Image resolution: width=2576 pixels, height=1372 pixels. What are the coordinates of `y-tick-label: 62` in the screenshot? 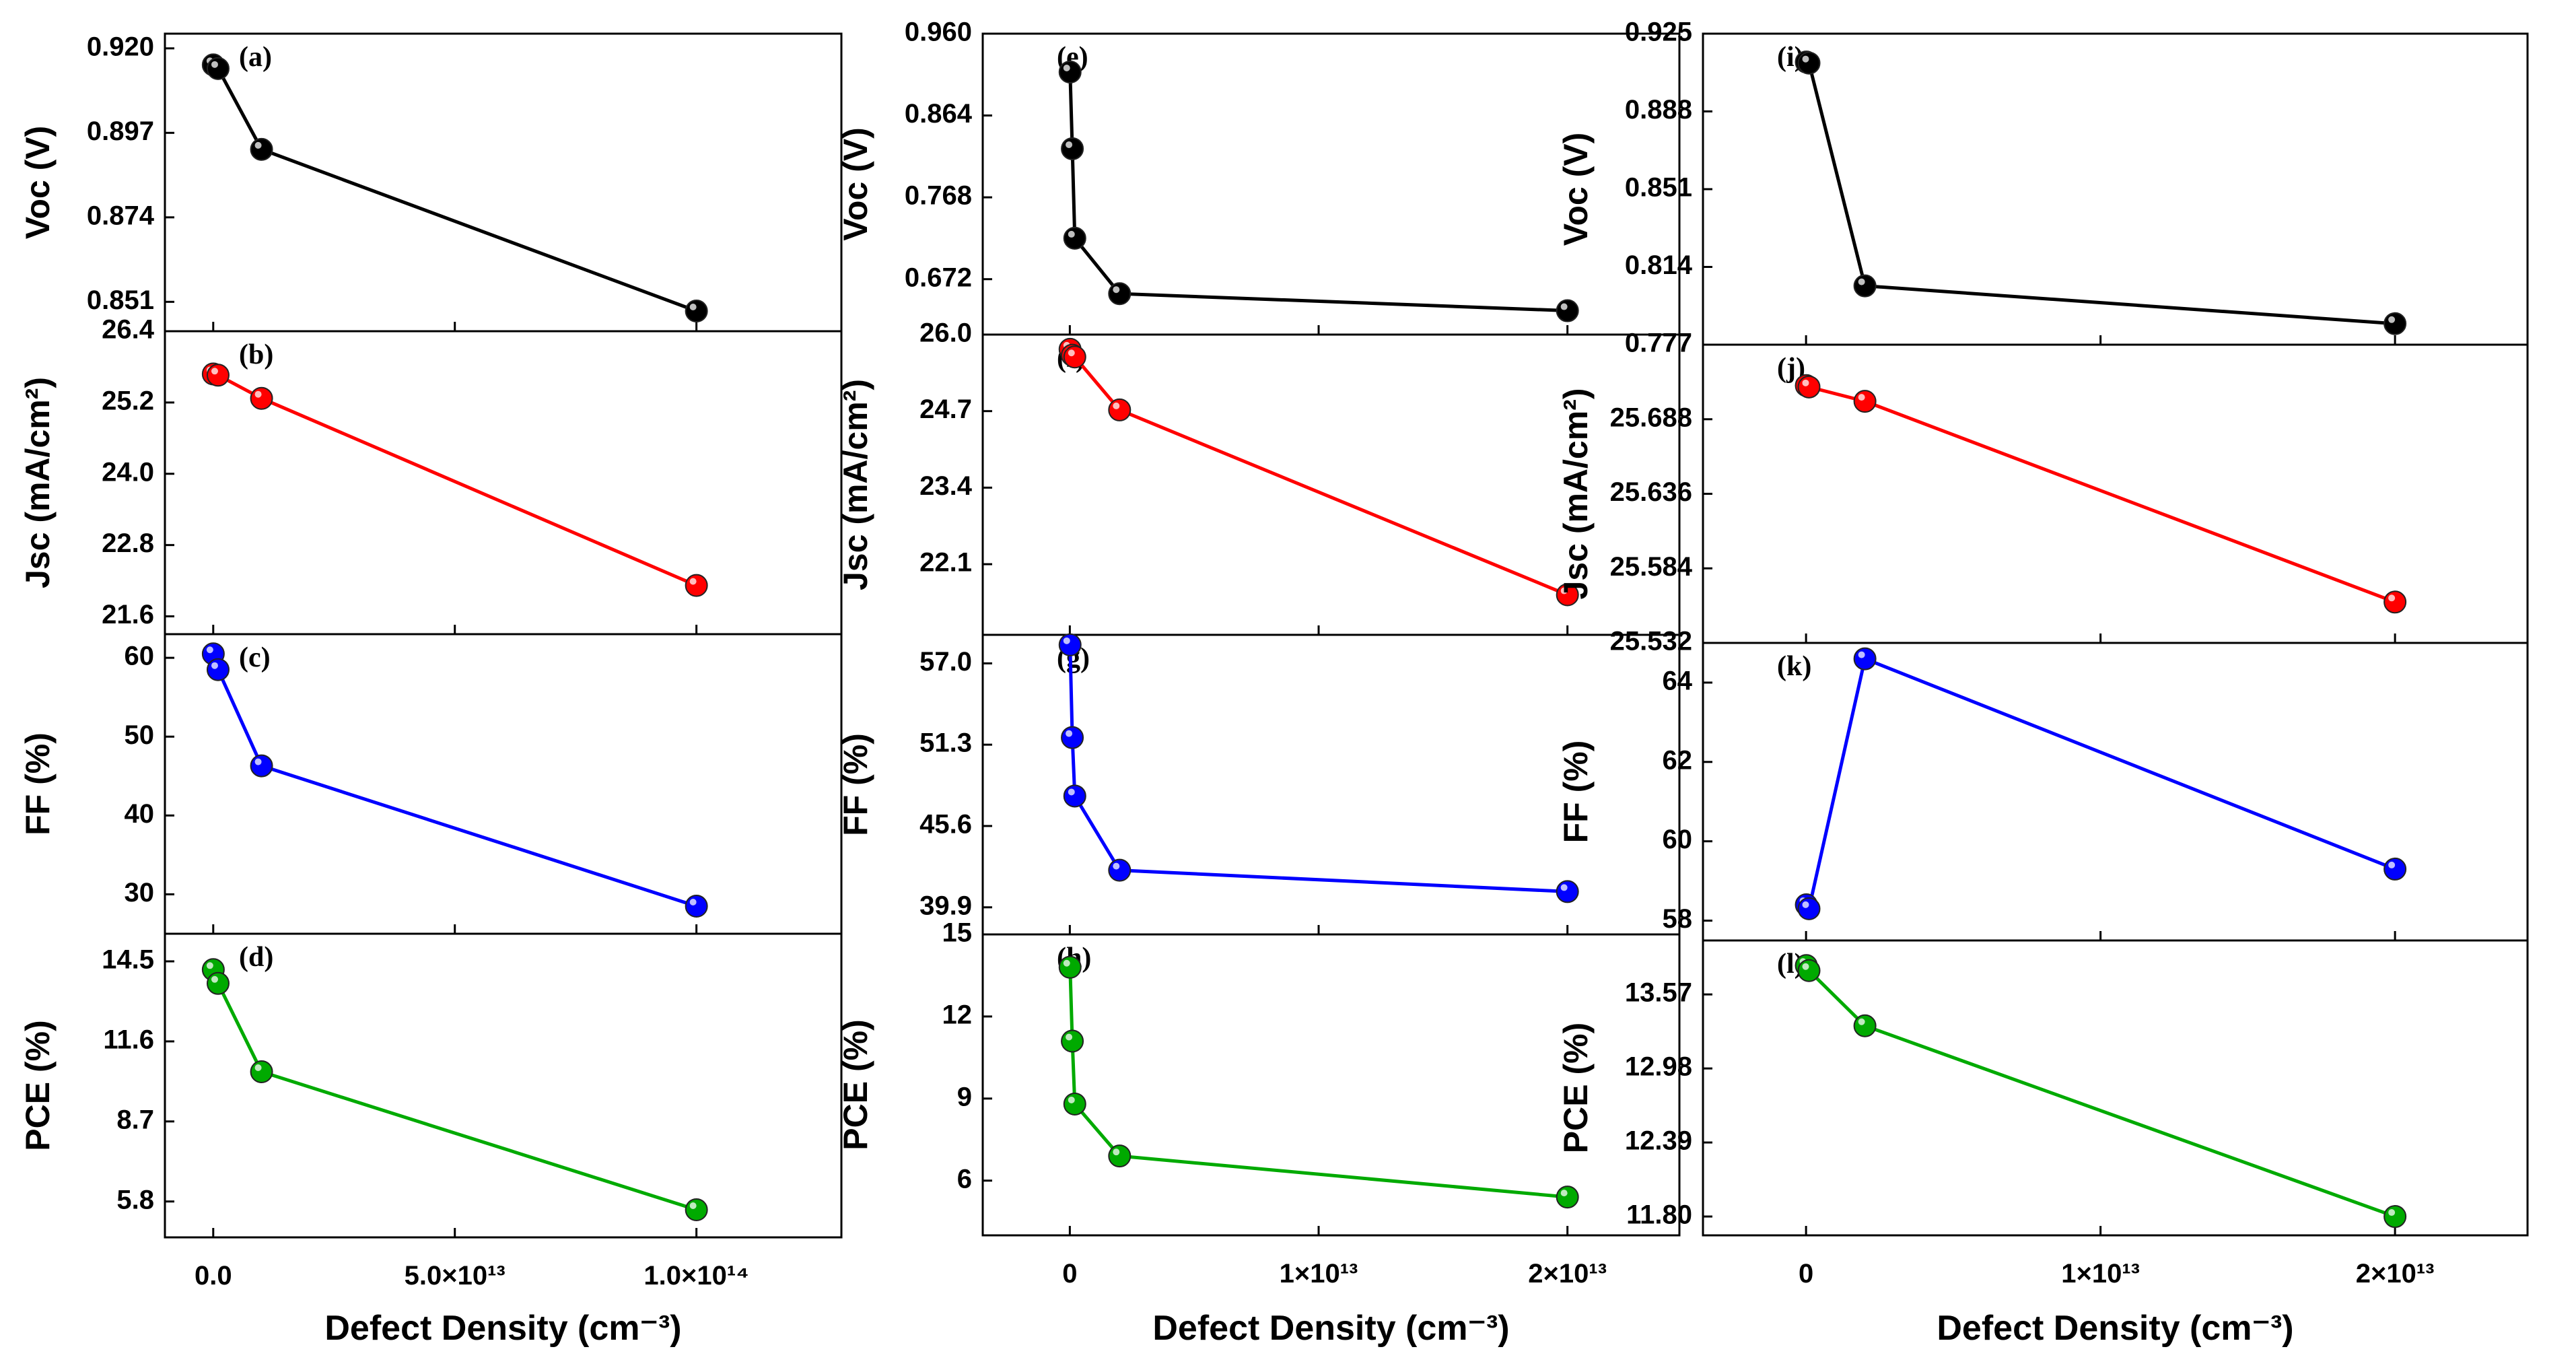 It's located at (1678, 760).